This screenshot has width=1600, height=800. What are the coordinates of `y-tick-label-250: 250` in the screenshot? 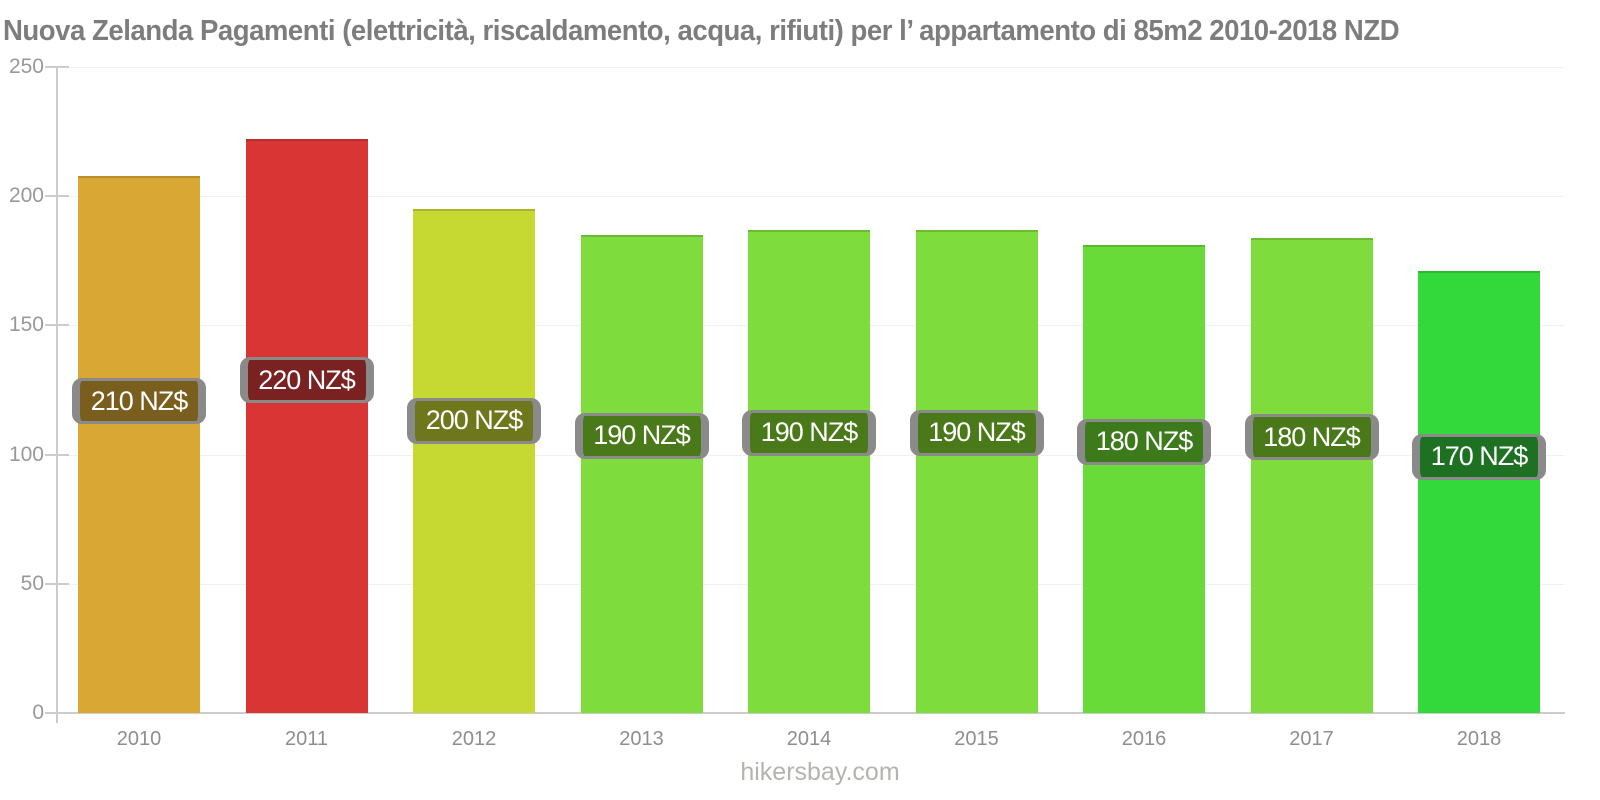 It's located at (26, 66).